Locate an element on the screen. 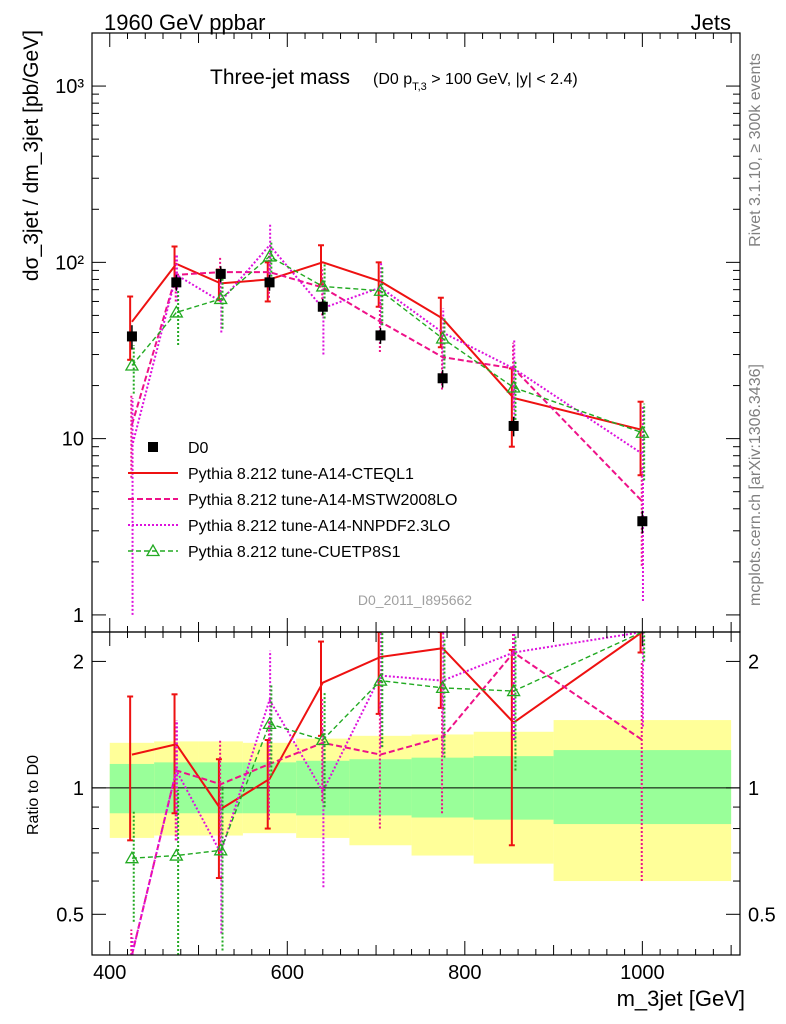  x-axis-title: m_3jet [GeV] is located at coordinates (681, 998).